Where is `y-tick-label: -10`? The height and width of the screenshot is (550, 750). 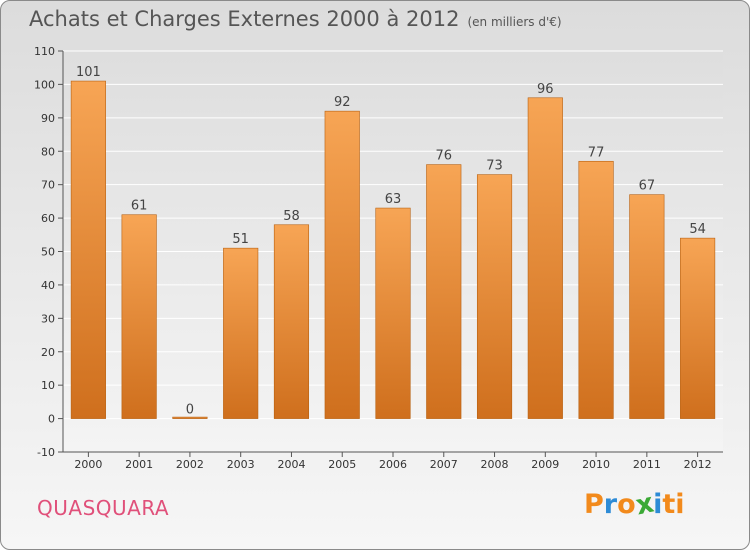
y-tick-label: -10 is located at coordinates (46, 452).